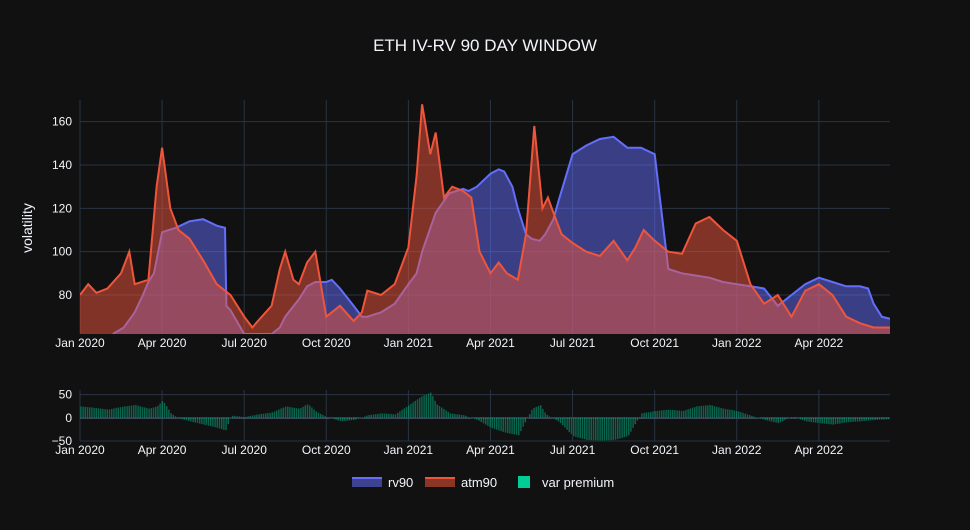 This screenshot has height=530, width=970. What do you see at coordinates (245, 450) in the screenshot?
I see `x-tick-label: Jul 2020` at bounding box center [245, 450].